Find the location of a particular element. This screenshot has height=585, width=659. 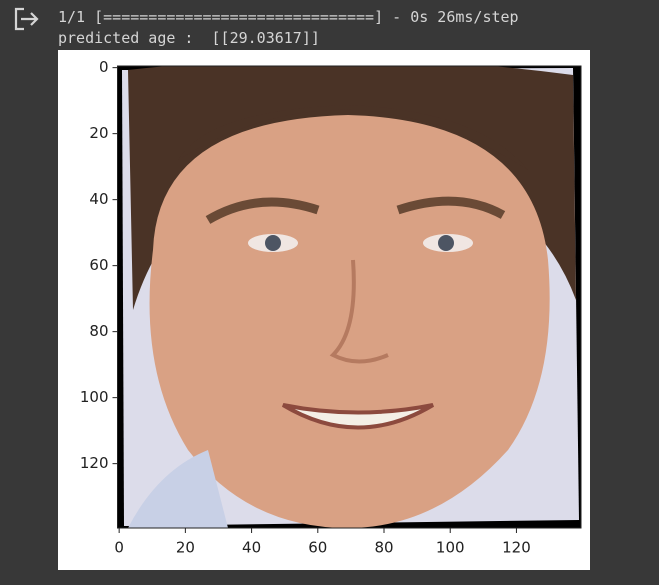

output-icon is located at coordinates (25, 25).